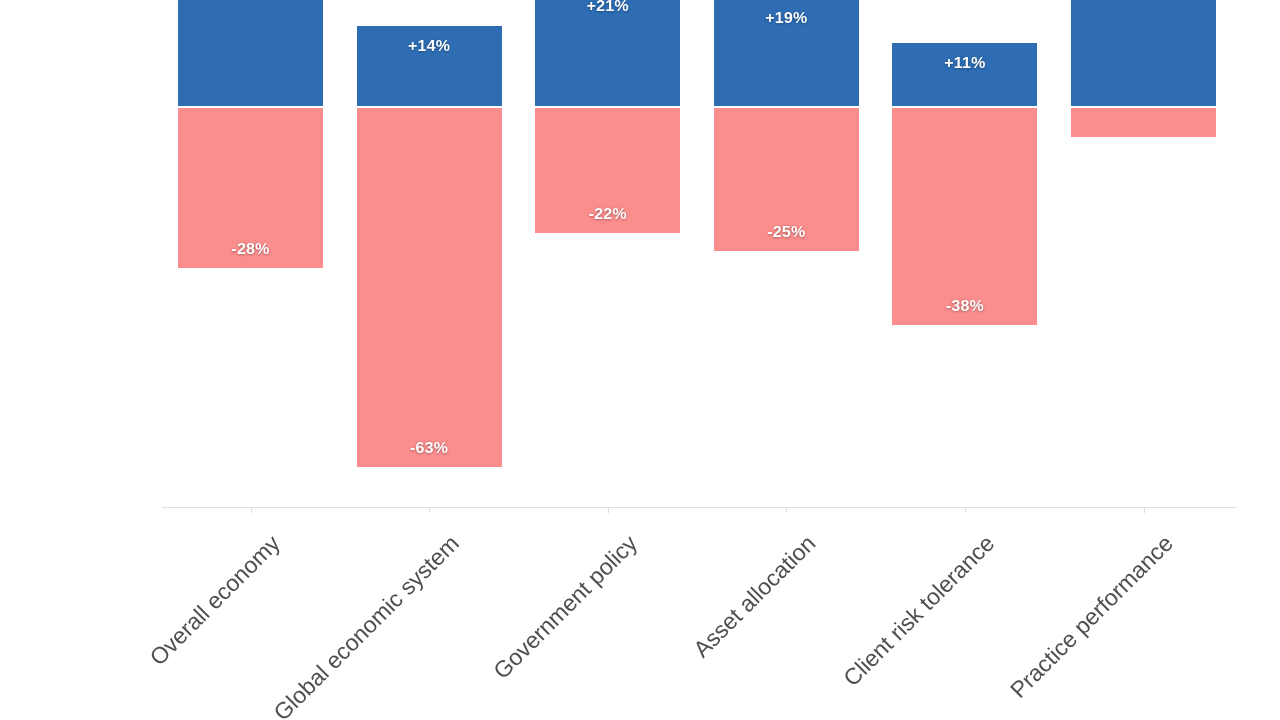 Image resolution: width=1280 pixels, height=720 pixels. Describe the element at coordinates (965, 64) in the screenshot. I see `value-label-positive: +11%` at that location.